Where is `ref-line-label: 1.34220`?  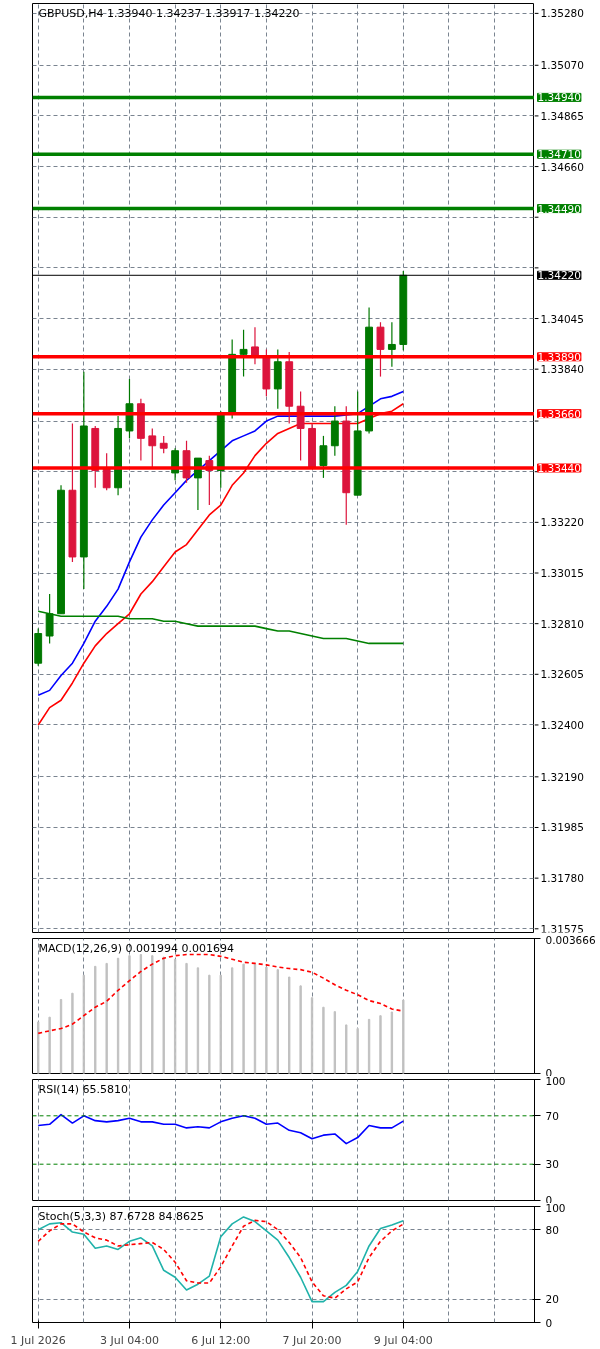
ref-line-label: 1.34220 is located at coordinates (559, 275).